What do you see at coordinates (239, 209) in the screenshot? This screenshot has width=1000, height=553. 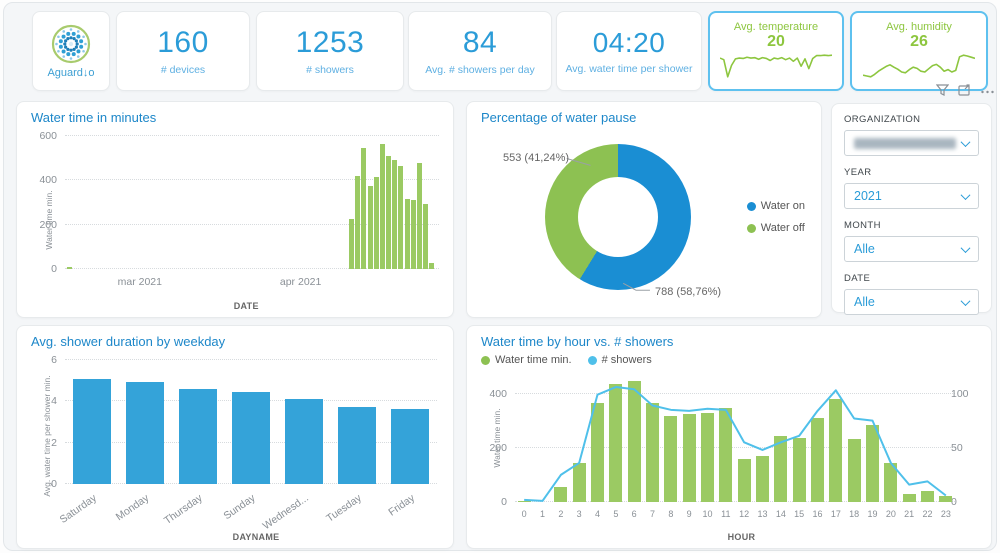 I see `water-time-plot-area: 0 200 400 600 mar 2021 apr 2021` at bounding box center [239, 209].